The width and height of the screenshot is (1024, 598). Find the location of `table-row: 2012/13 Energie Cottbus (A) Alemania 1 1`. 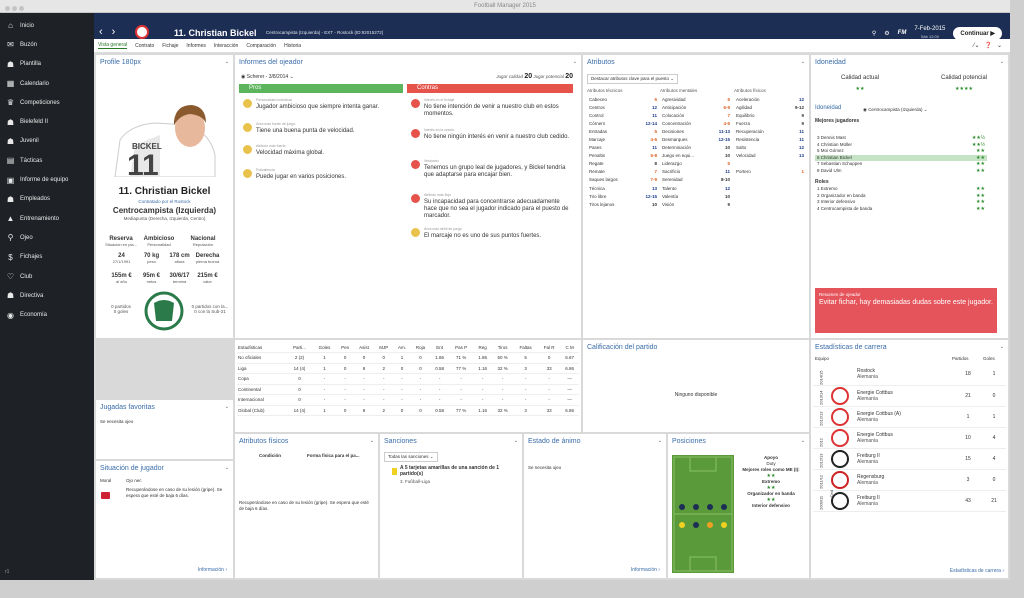

table-row: 2012/13 Energie Cottbus (A) Alemania 1 1 is located at coordinates (909, 417).